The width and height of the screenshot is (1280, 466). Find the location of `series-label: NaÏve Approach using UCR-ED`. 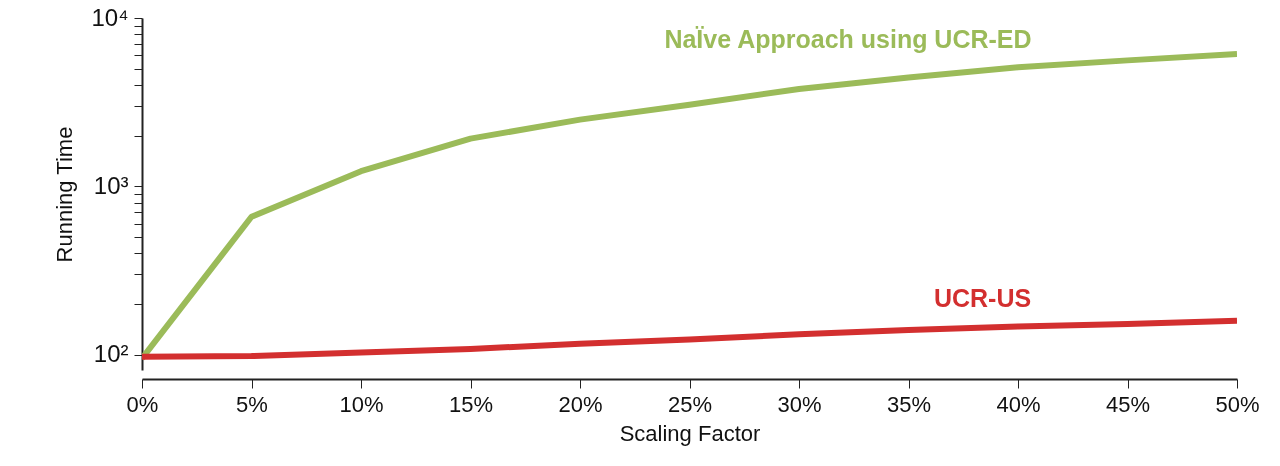

series-label: NaÏve Approach using UCR-ED is located at coordinates (848, 38).